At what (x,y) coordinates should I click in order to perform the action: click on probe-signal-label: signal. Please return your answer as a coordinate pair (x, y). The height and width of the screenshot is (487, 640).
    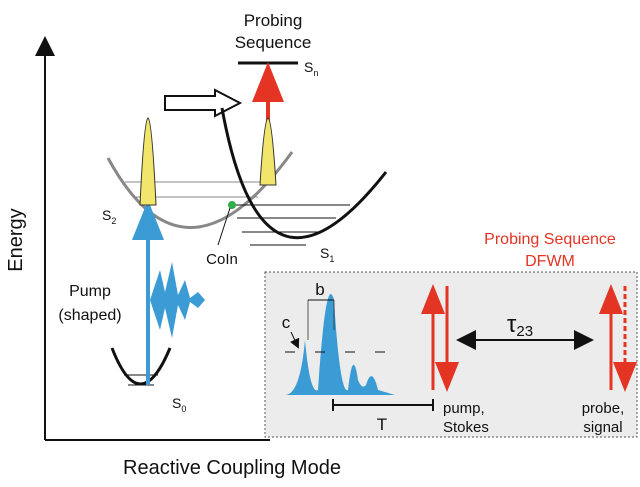
    Looking at the image, I should click on (602, 427).